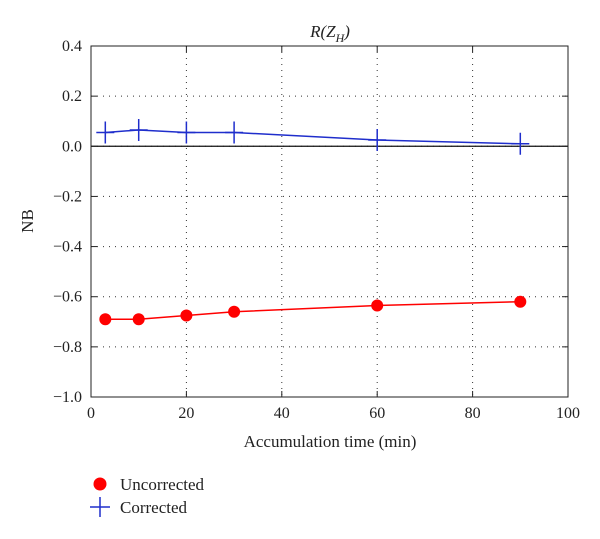 Image resolution: width=600 pixels, height=539 pixels. I want to click on y-tick-label: −0.8, so click(67, 347).